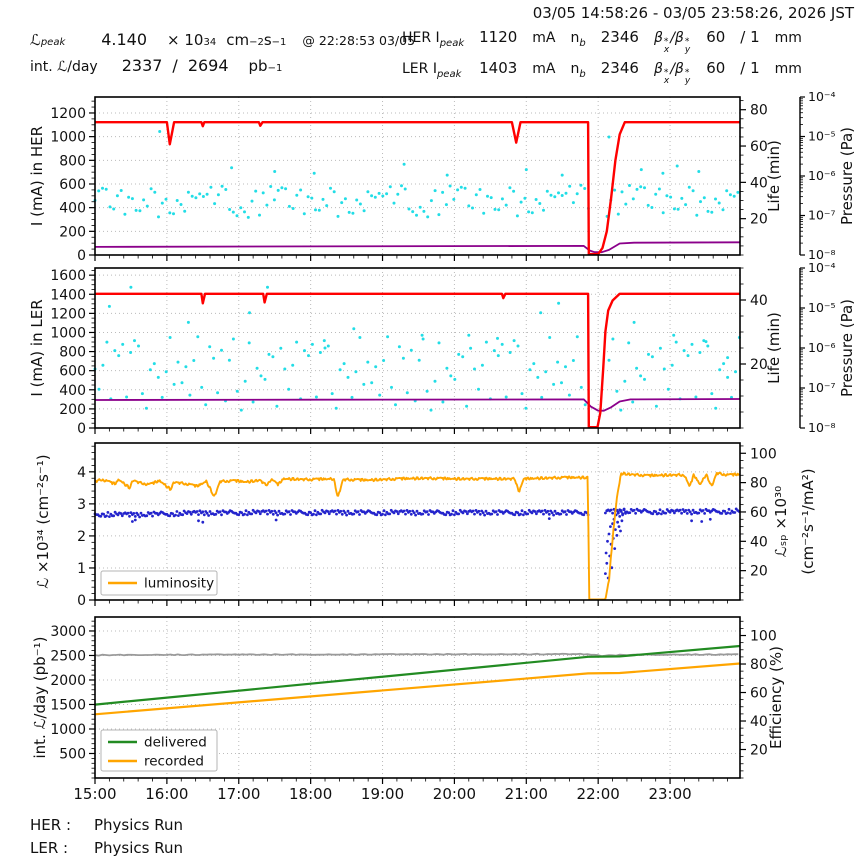  What do you see at coordinates (672, 73) in the screenshot?
I see `ler-beta-label: β * x / β * y` at bounding box center [672, 73].